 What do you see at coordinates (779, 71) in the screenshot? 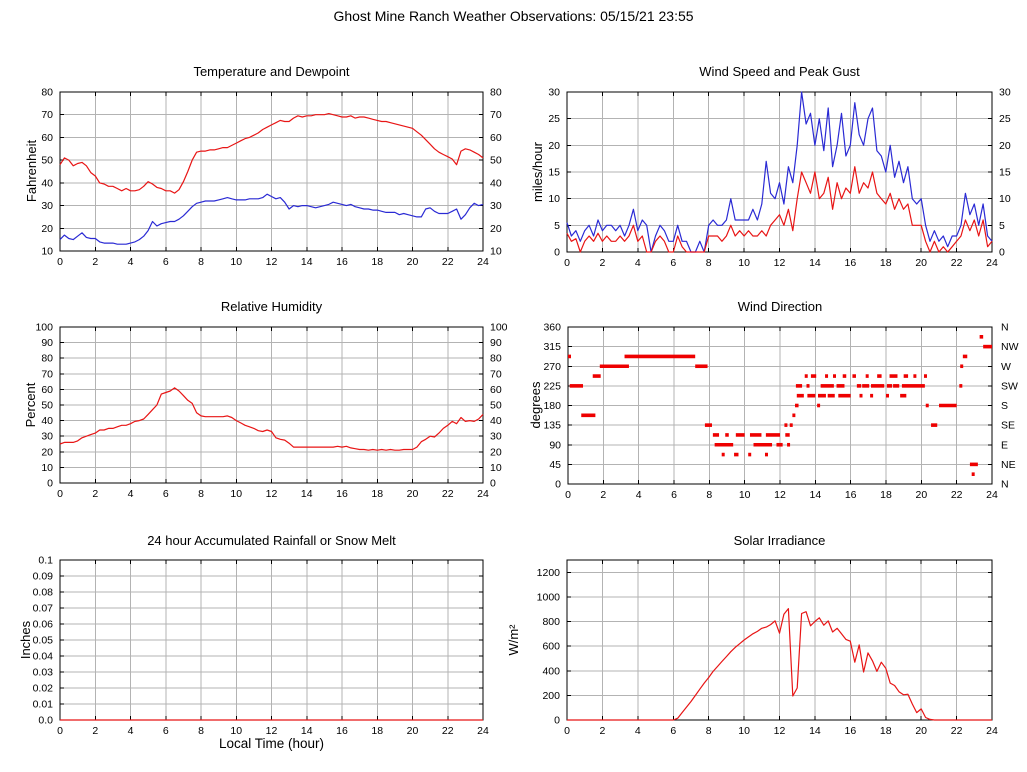
I see `chart-title: Wind Speed and Peak Gust` at bounding box center [779, 71].